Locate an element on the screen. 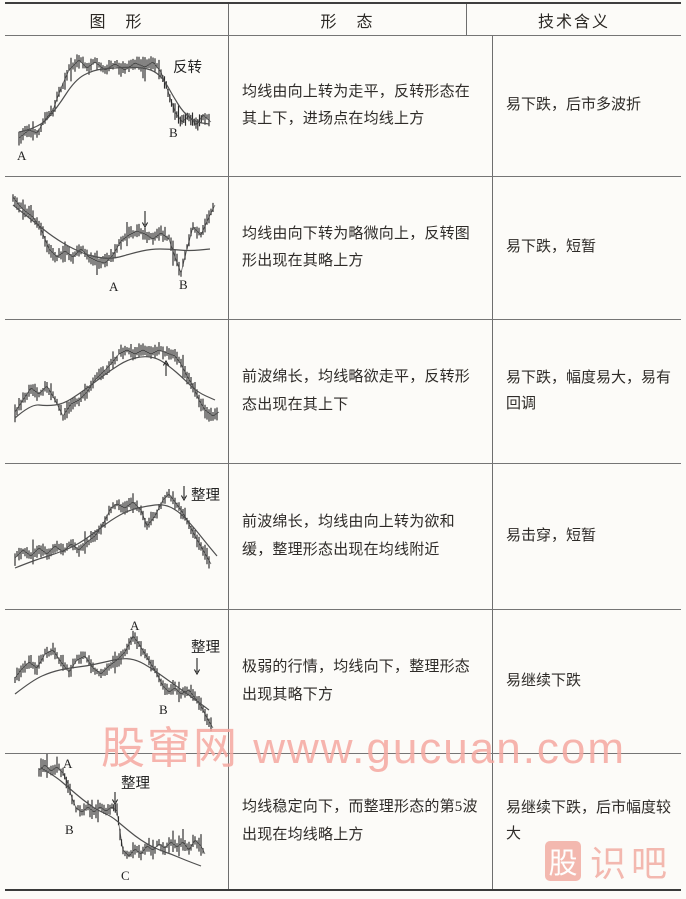 The width and height of the screenshot is (686, 899). candlestick-sketch: A B 反转 is located at coordinates (114, 108).